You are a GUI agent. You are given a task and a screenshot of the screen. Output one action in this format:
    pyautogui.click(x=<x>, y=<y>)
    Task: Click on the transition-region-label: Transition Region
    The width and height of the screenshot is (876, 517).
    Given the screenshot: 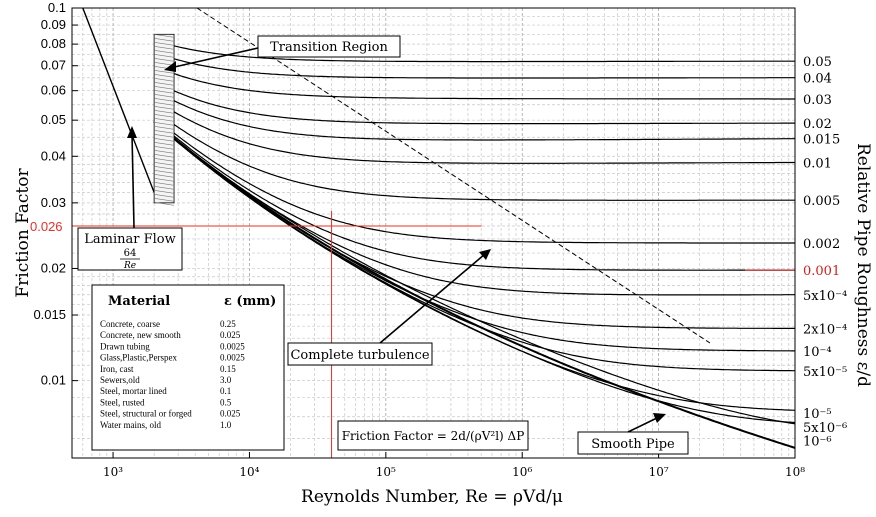 What is the action you would take?
    pyautogui.click(x=329, y=47)
    